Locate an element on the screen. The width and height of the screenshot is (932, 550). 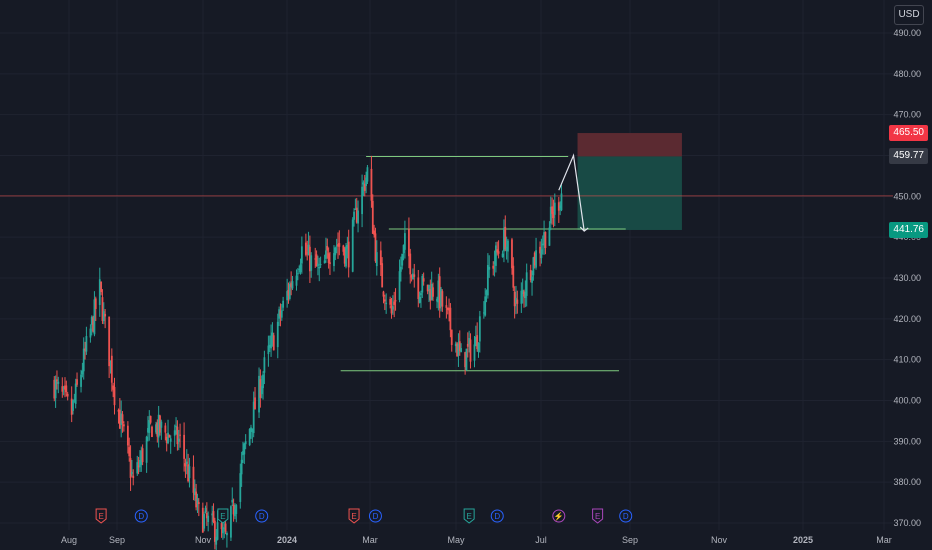
event-markers: E D E D E D E D ⚡ E D is located at coordinates (364, 516).